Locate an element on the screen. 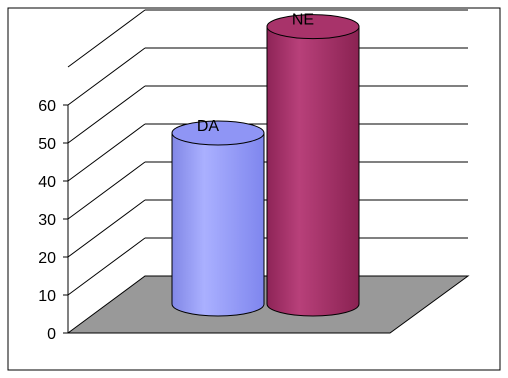 The image size is (508, 378). y-tick-label: 30 is located at coordinates (47, 220).